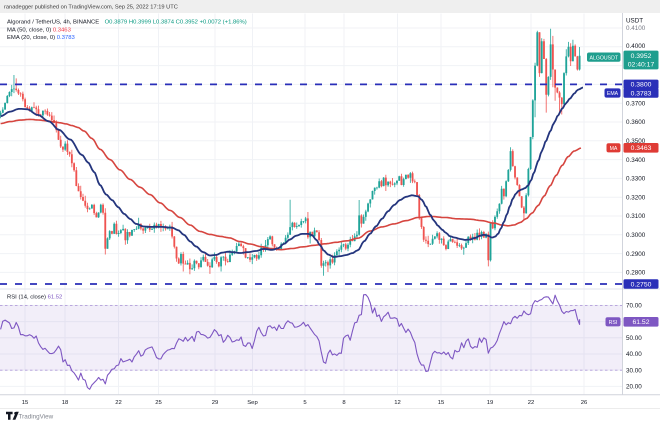 The image size is (660, 425). What do you see at coordinates (636, 179) in the screenshot?
I see `svg-text: 0.3300` at bounding box center [636, 179].